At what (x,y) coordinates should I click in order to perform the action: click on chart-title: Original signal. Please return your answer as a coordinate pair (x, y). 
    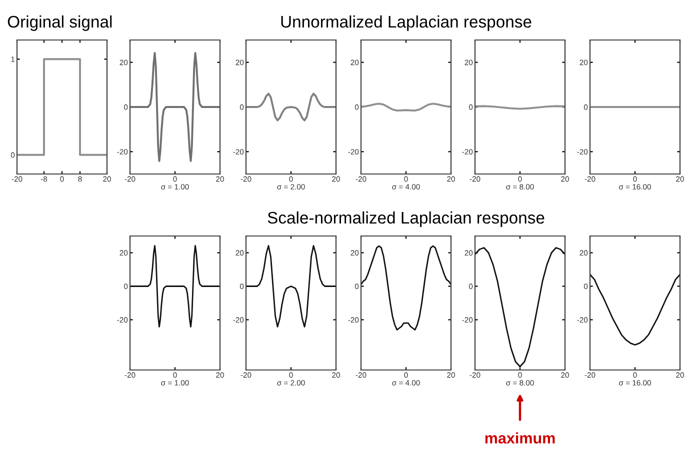
    Looking at the image, I should click on (60, 23).